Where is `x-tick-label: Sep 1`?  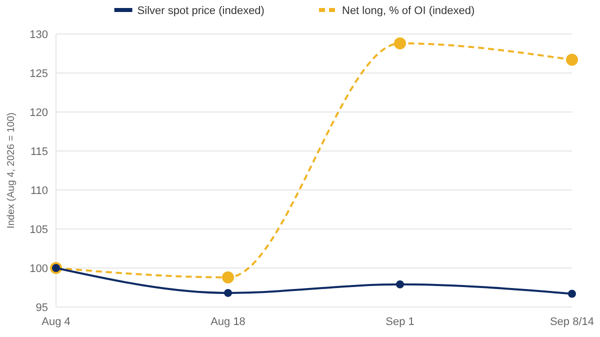 x-tick-label: Sep 1 is located at coordinates (400, 322).